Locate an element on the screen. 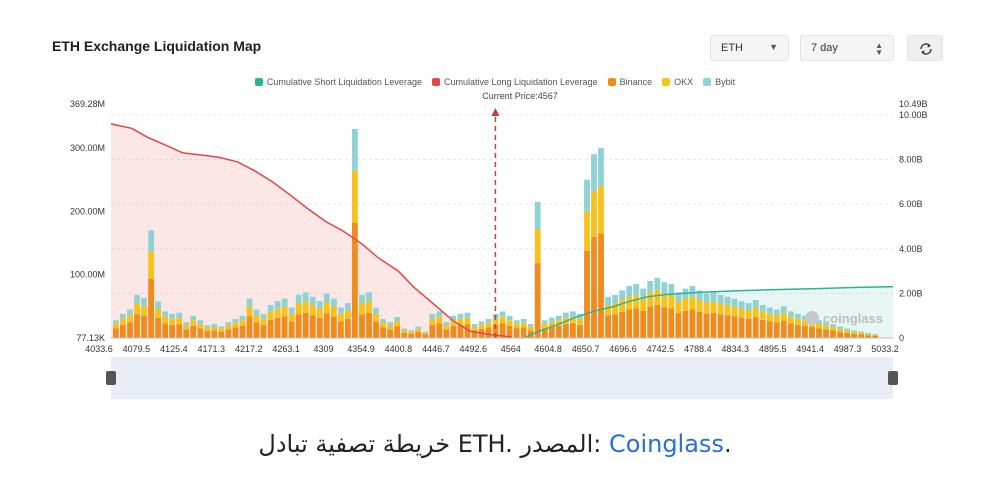 This screenshot has height=486, width=990. current-price-arrow is located at coordinates (495, 112).